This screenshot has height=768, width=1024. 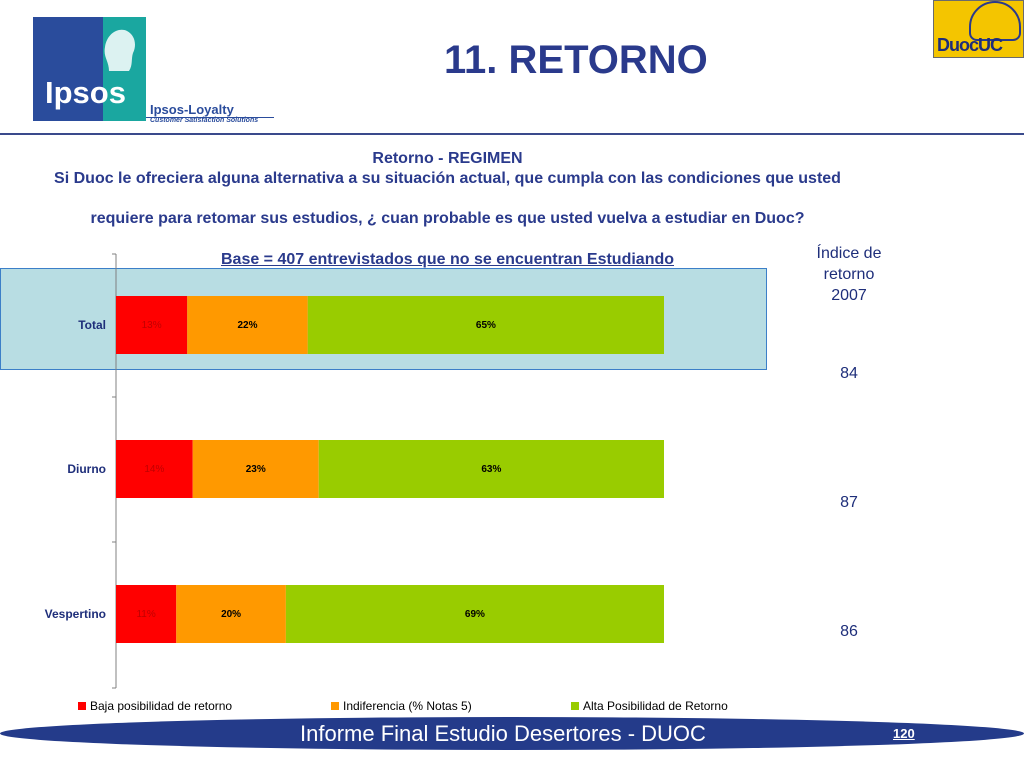 I want to click on data-label: 20%, so click(x=231, y=614).